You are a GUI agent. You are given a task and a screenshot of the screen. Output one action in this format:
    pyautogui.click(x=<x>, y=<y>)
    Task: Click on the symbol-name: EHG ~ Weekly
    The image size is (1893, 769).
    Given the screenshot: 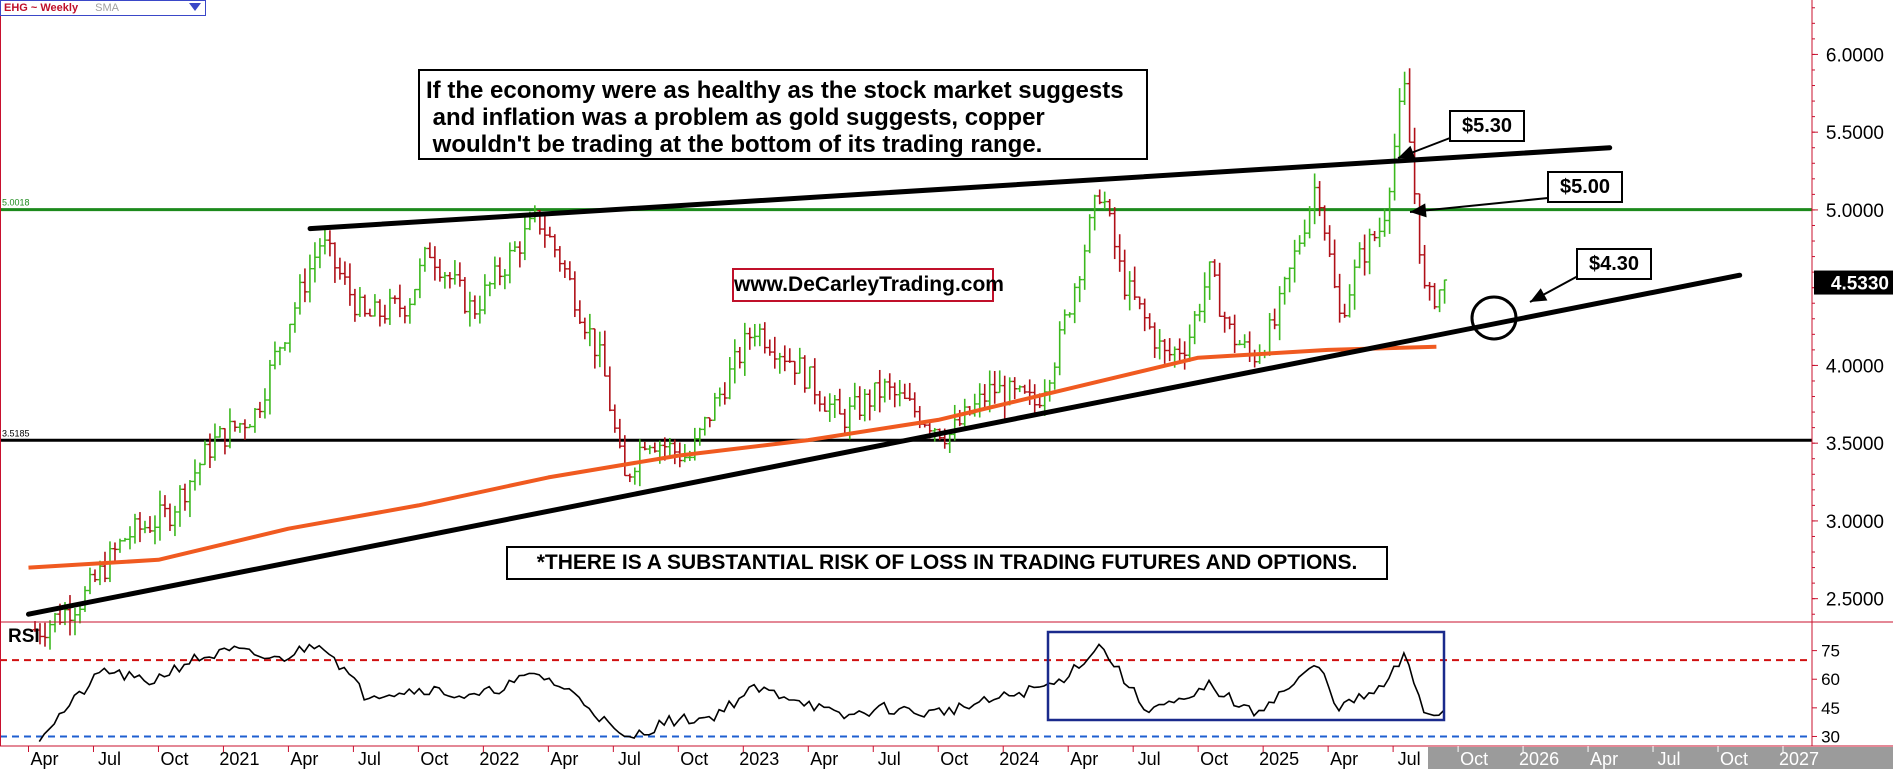 What is the action you would take?
    pyautogui.click(x=41, y=8)
    